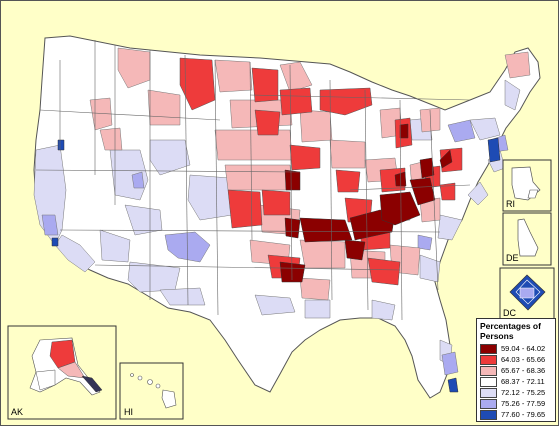  I want to click on legend-label: 65.67 - 68.36, so click(523, 370).